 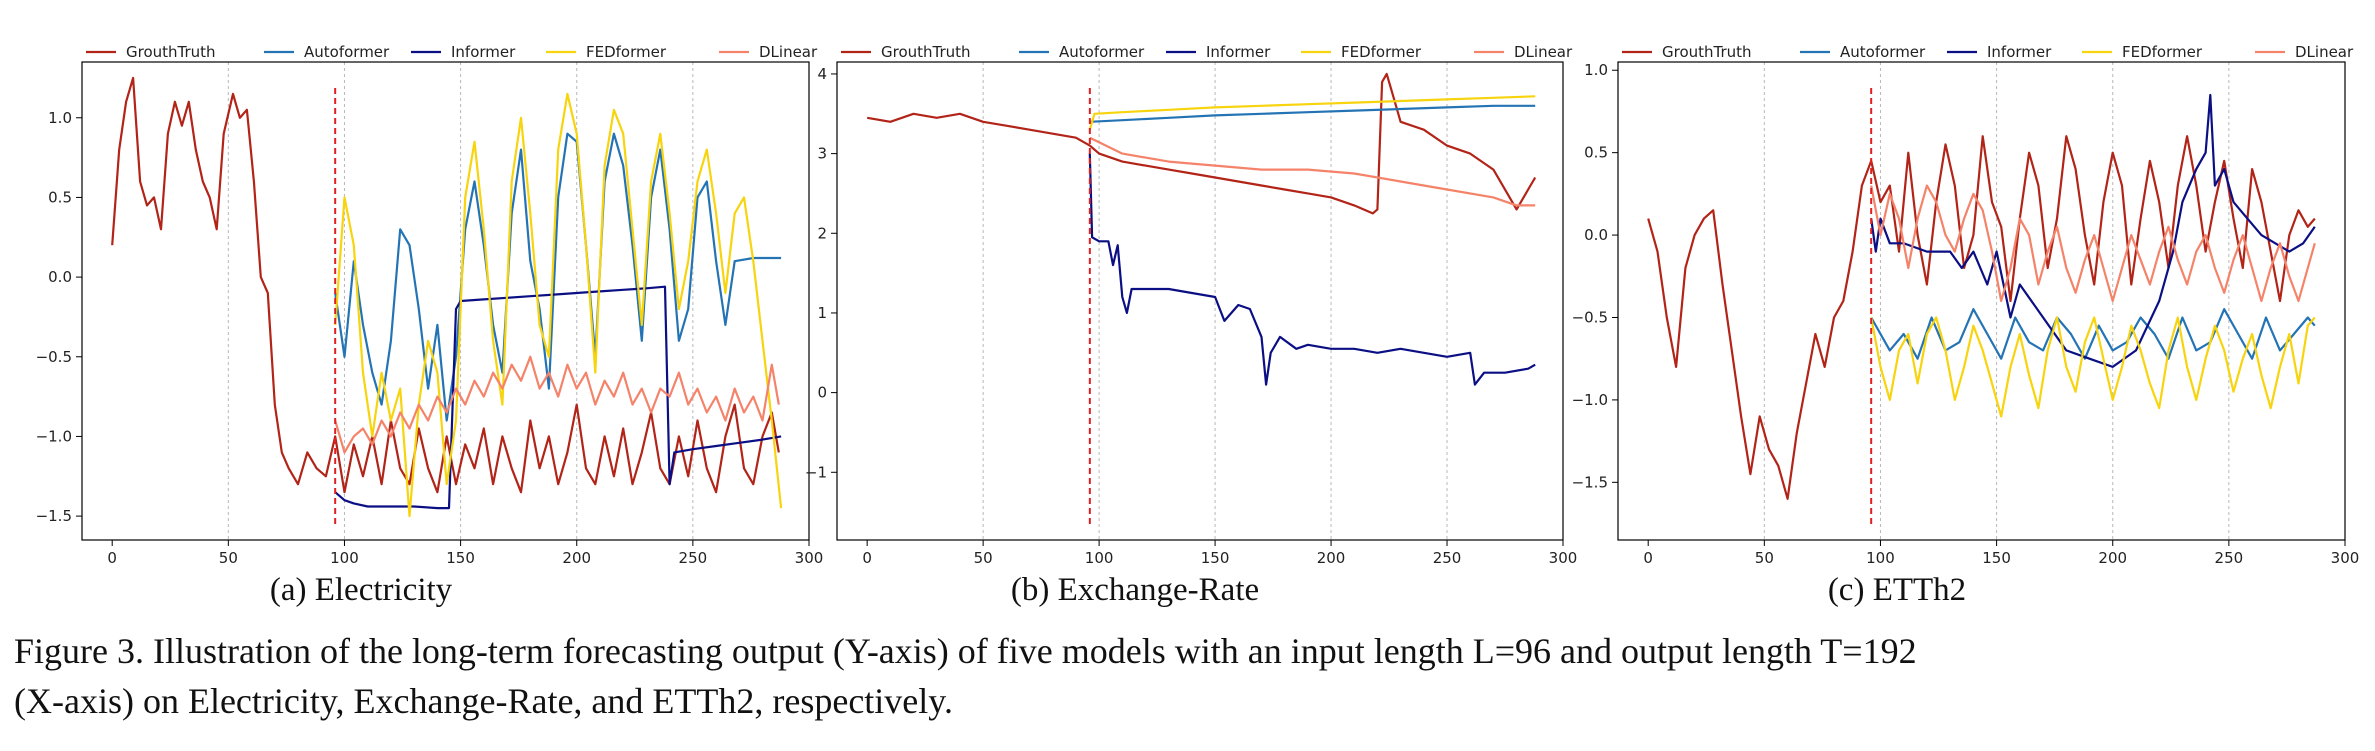 What do you see at coordinates (361, 590) in the screenshot?
I see `subfigure-caption: (a) Electricity` at bounding box center [361, 590].